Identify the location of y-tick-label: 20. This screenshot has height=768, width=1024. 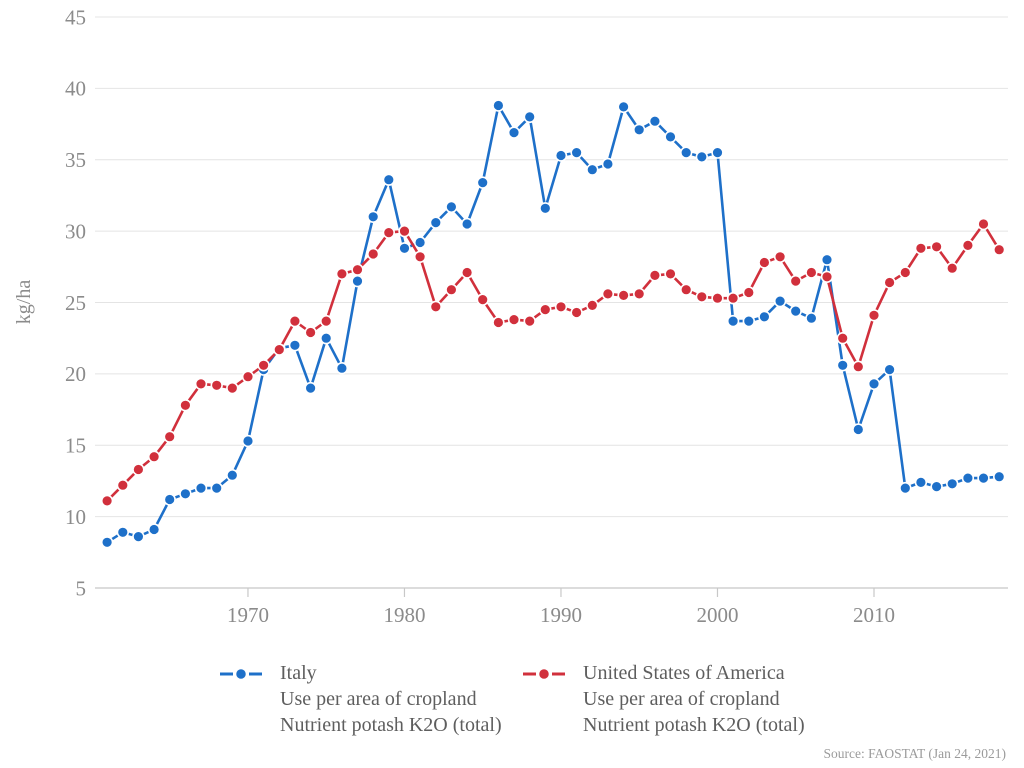
(75, 374).